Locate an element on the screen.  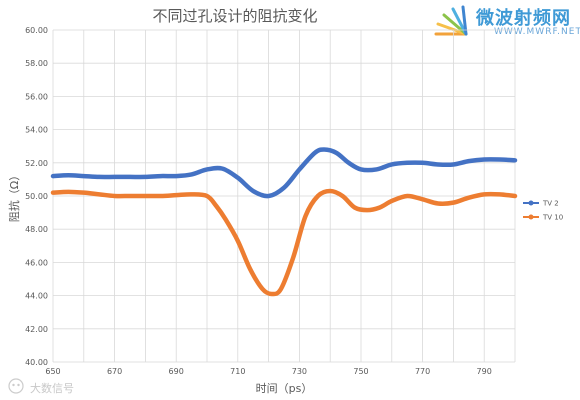
x-tick-label: 790 is located at coordinates (484, 371).